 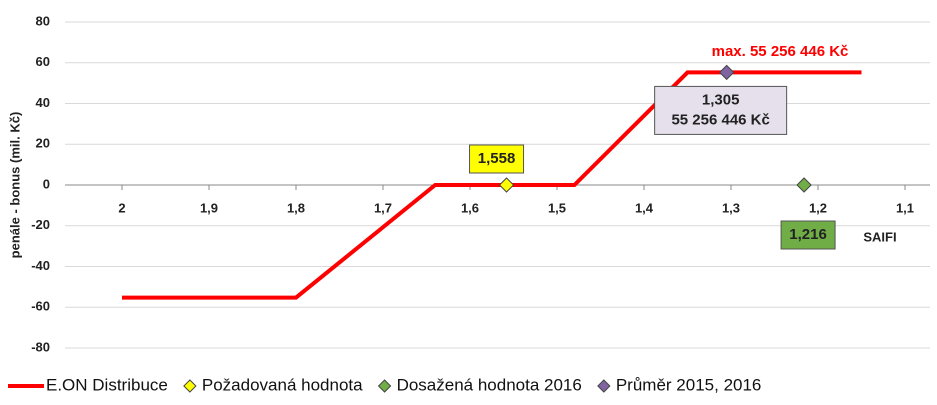 What do you see at coordinates (879, 236) in the screenshot?
I see `x-axis-label: SAIFI` at bounding box center [879, 236].